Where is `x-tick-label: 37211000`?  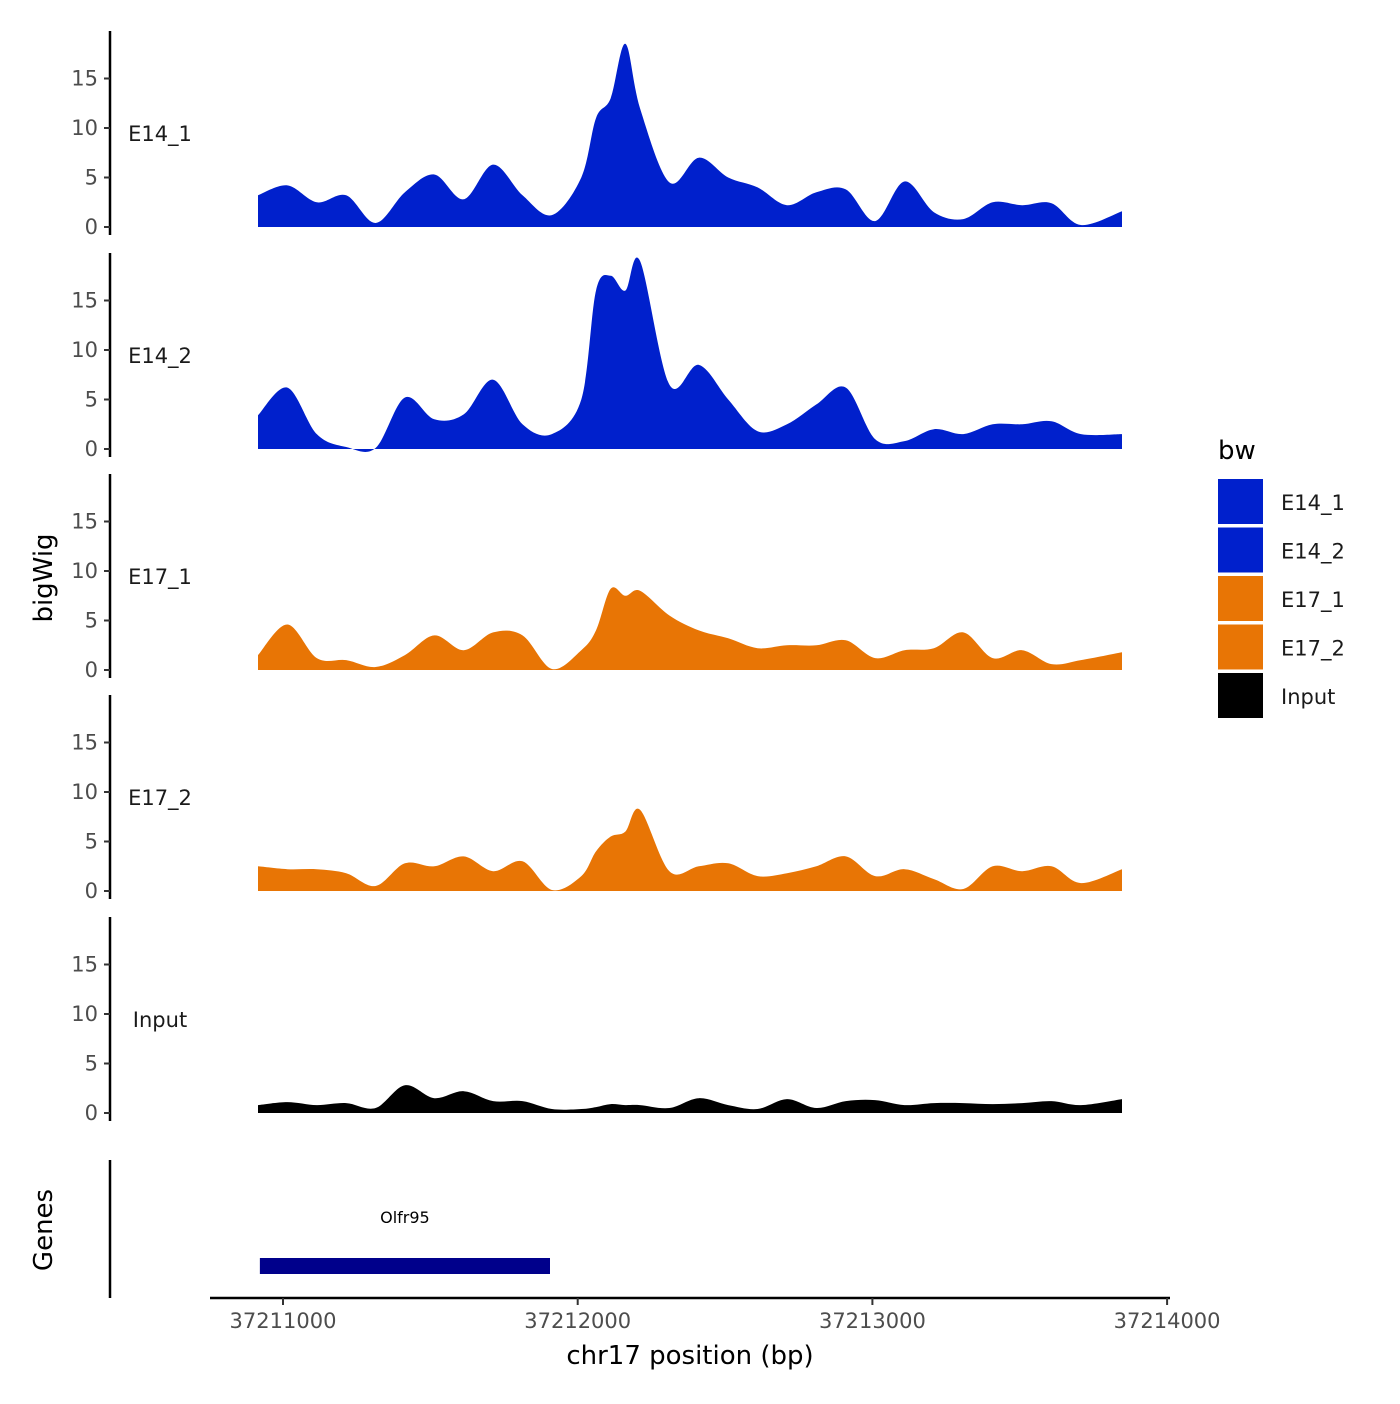
x-tick-label: 37211000 is located at coordinates (283, 1321).